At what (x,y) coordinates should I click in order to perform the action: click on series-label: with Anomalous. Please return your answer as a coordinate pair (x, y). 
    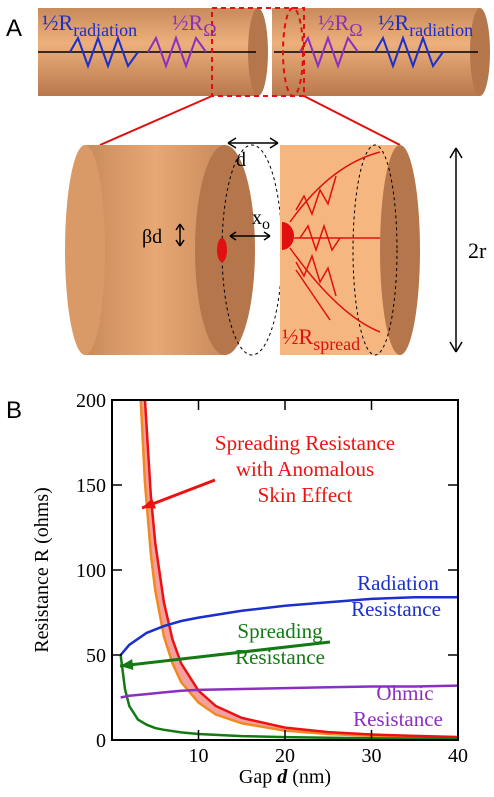
    Looking at the image, I should click on (305, 469).